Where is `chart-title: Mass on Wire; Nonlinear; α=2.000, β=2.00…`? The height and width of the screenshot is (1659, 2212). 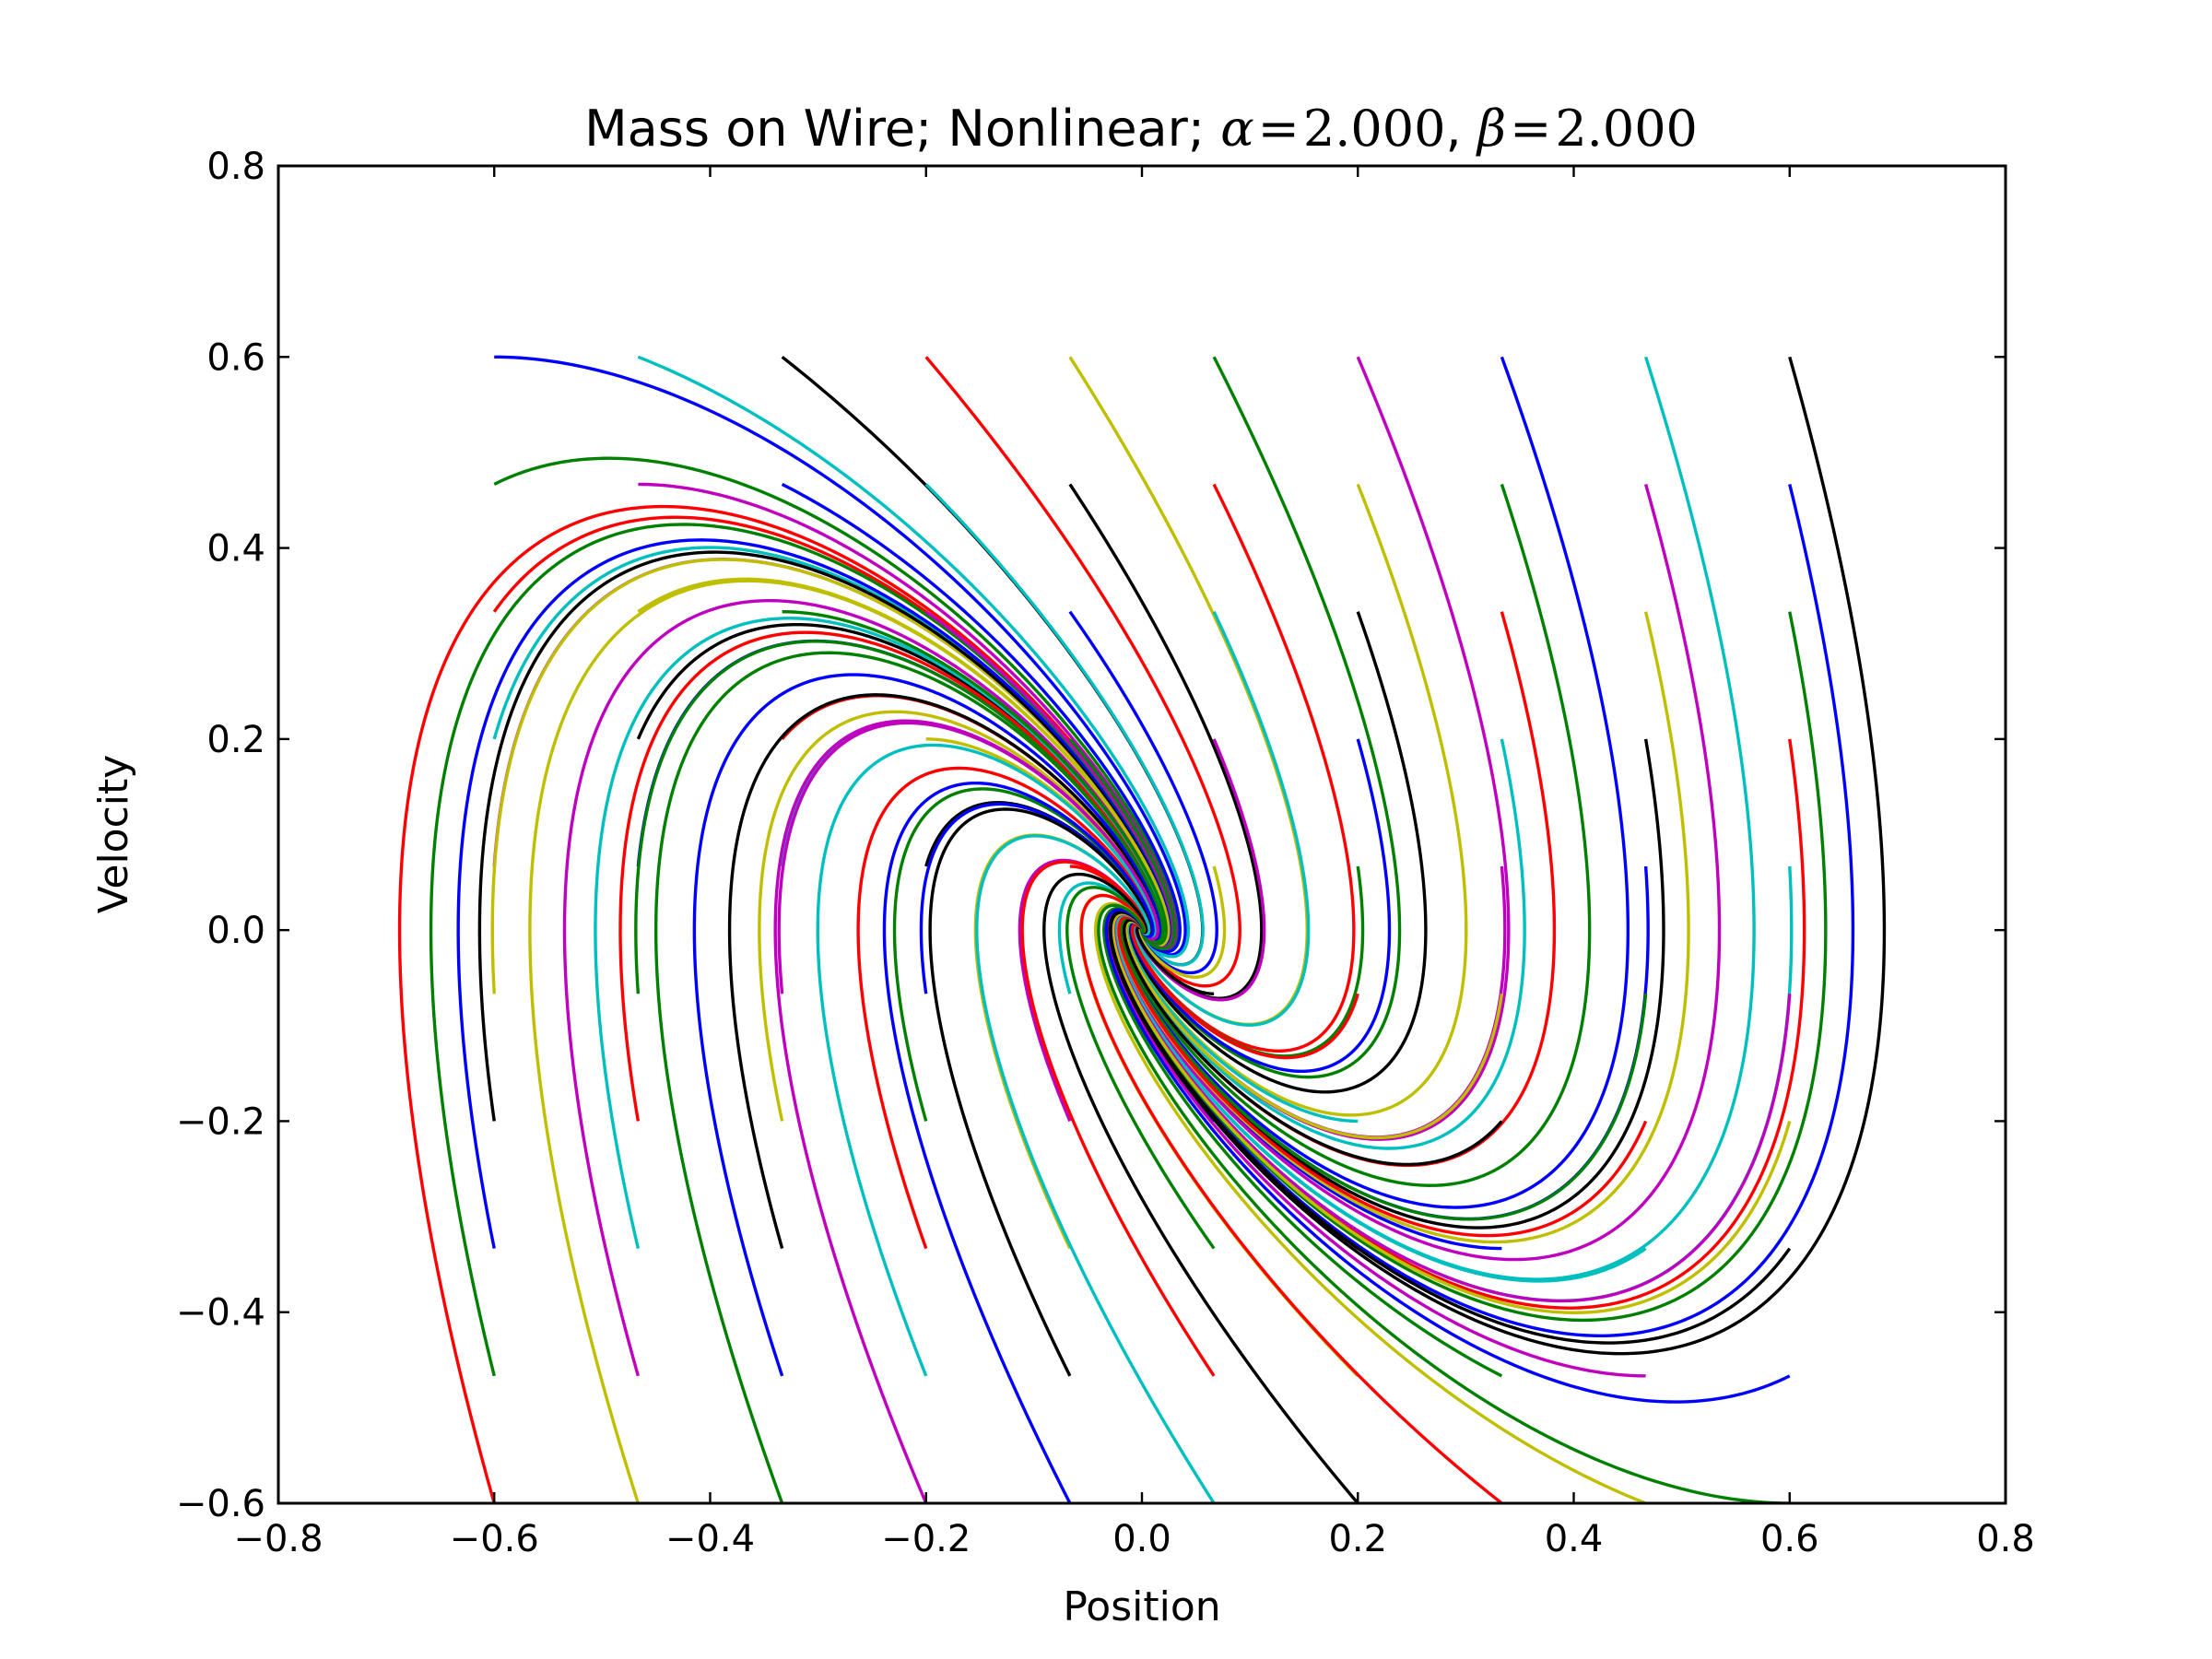
chart-title: Mass on Wire; Nonlinear; α=2.000, β=2.00… is located at coordinates (1141, 129).